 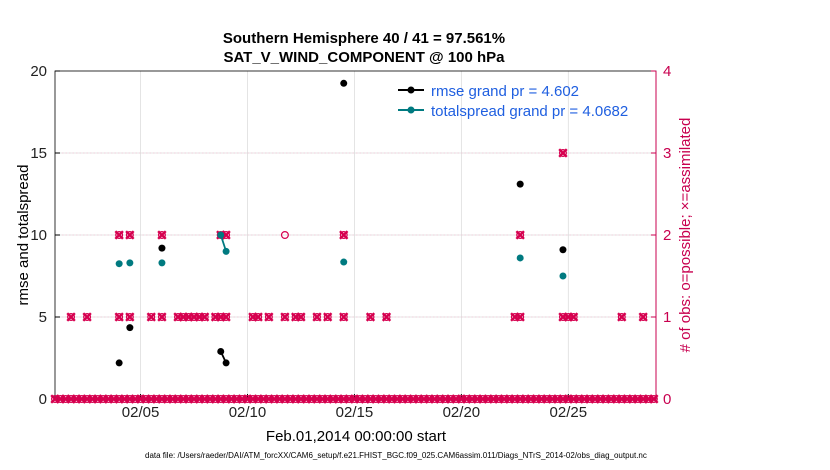 I want to click on y-tick-label: 20, so click(x=38, y=71).